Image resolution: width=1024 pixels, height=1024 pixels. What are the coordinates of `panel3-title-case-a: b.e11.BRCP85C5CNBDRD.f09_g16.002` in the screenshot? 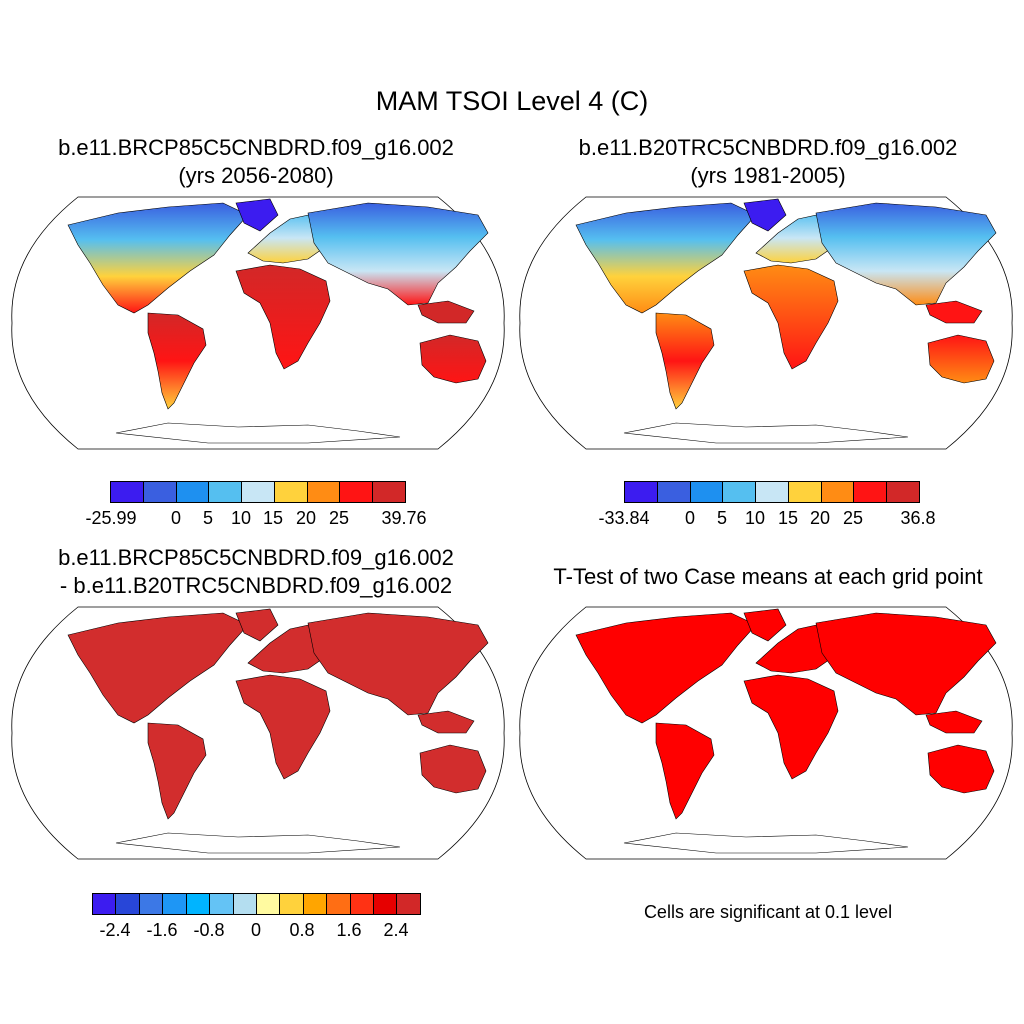 It's located at (256, 557).